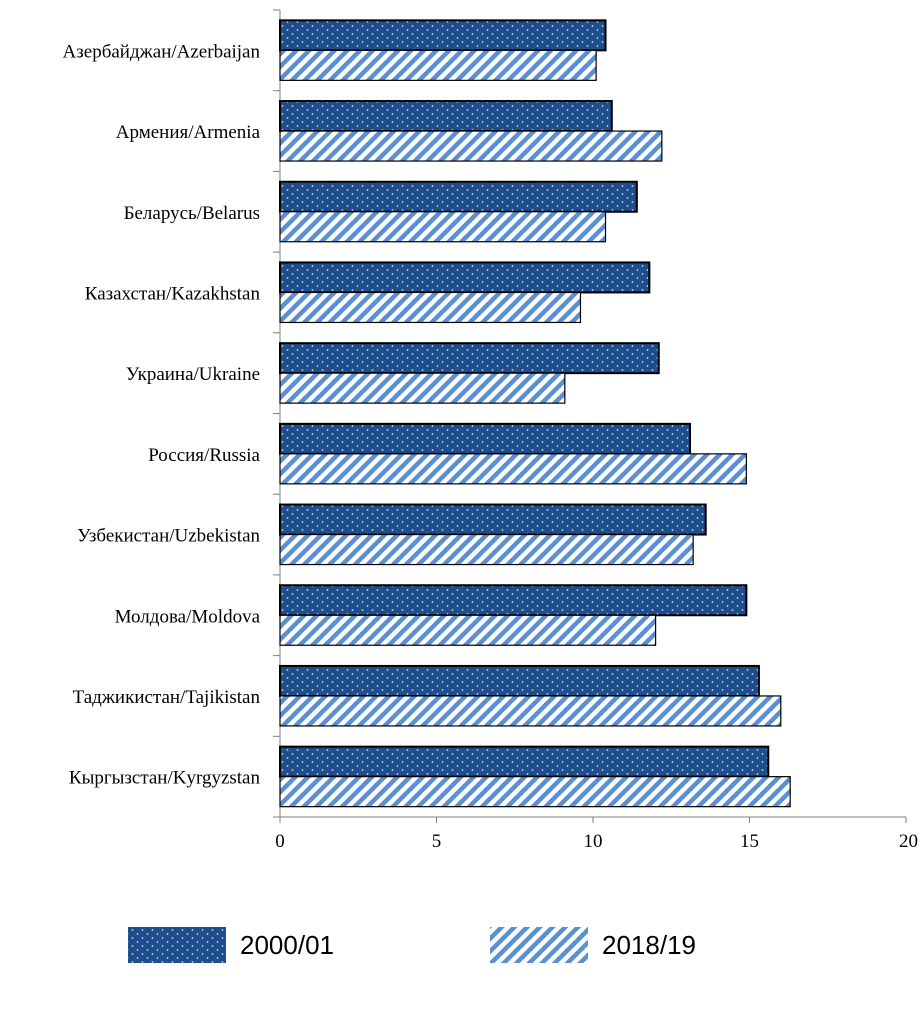 The width and height of the screenshot is (921, 1016). What do you see at coordinates (173, 293) in the screenshot?
I see `category-label: Казахстан/Kazakhstan` at bounding box center [173, 293].